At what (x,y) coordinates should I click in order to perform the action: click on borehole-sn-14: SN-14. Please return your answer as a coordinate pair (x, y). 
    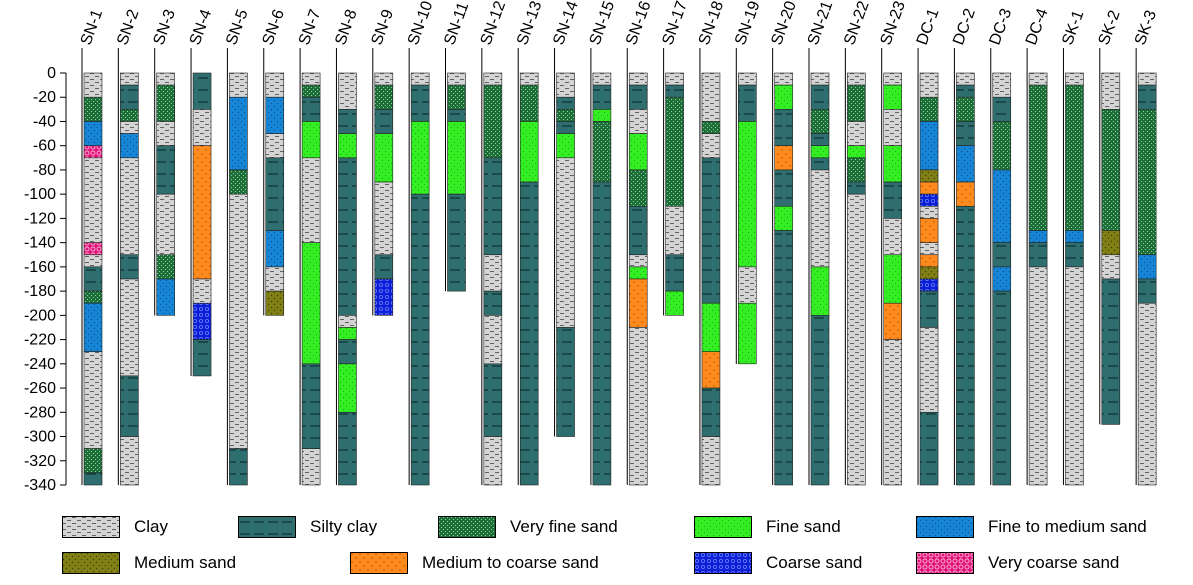
    Looking at the image, I should click on (566, 218).